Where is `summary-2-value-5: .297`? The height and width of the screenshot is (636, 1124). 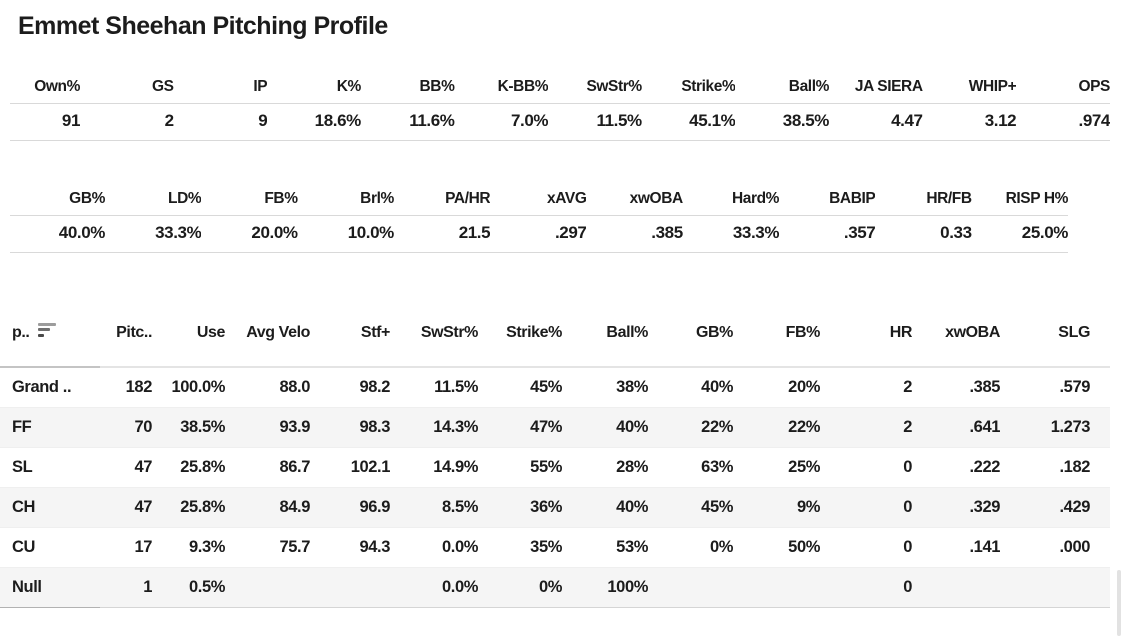
summary-2-value-5: .297 is located at coordinates (538, 234).